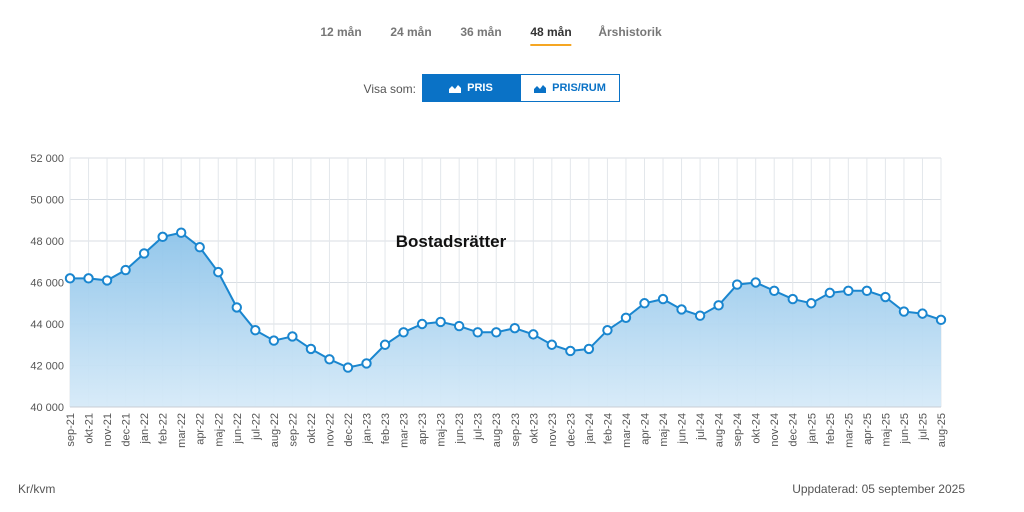 The height and width of the screenshot is (512, 1024). What do you see at coordinates (534, 428) in the screenshot?
I see `x-tick-label: okt-23` at bounding box center [534, 428].